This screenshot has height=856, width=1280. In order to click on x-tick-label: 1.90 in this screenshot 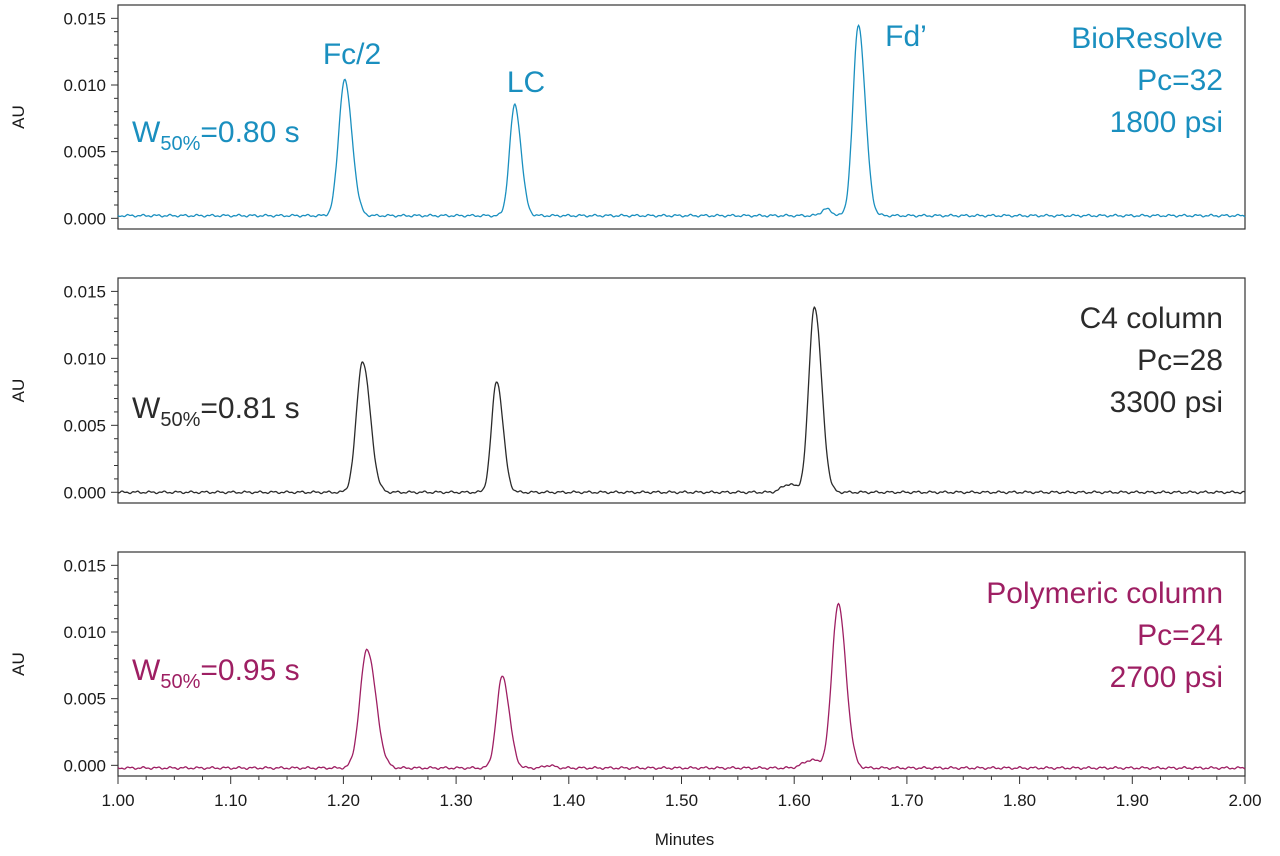, I will do `click(1132, 800)`.